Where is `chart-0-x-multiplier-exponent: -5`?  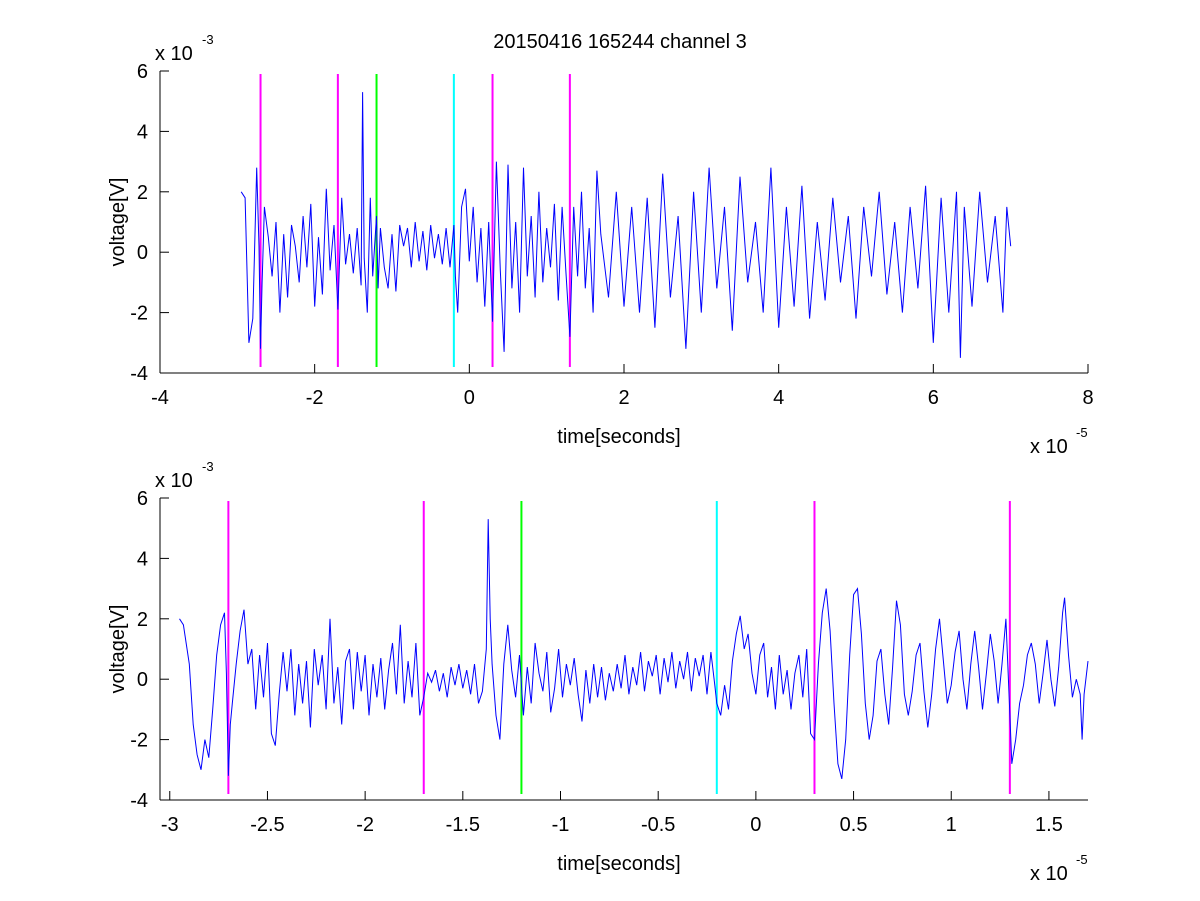 chart-0-x-multiplier-exponent: -5 is located at coordinates (1082, 432).